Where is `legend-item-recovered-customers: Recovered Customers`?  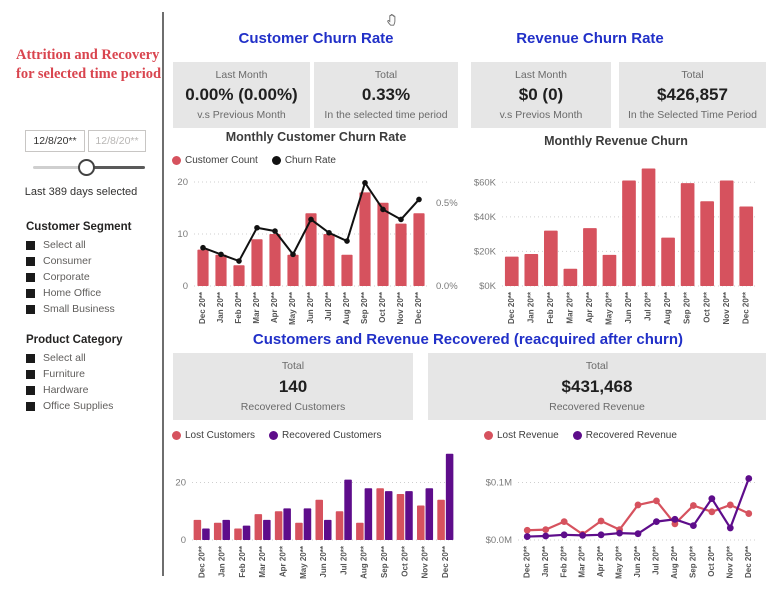
legend-item-recovered-customers: Recovered Customers is located at coordinates (325, 435).